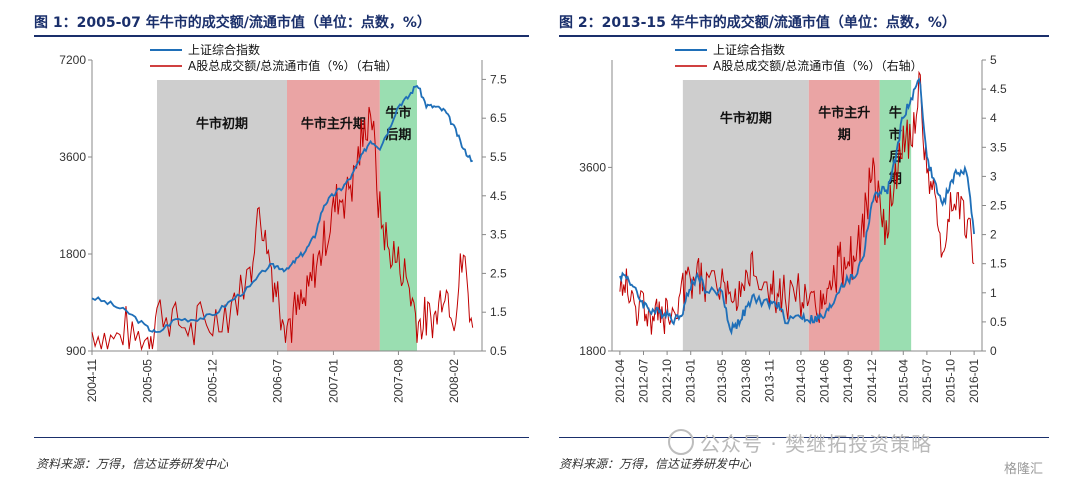 Image resolution: width=1080 pixels, height=489 pixels. I want to click on watermark: 公众号 · 樊继拓投资策略, so click(800, 442).